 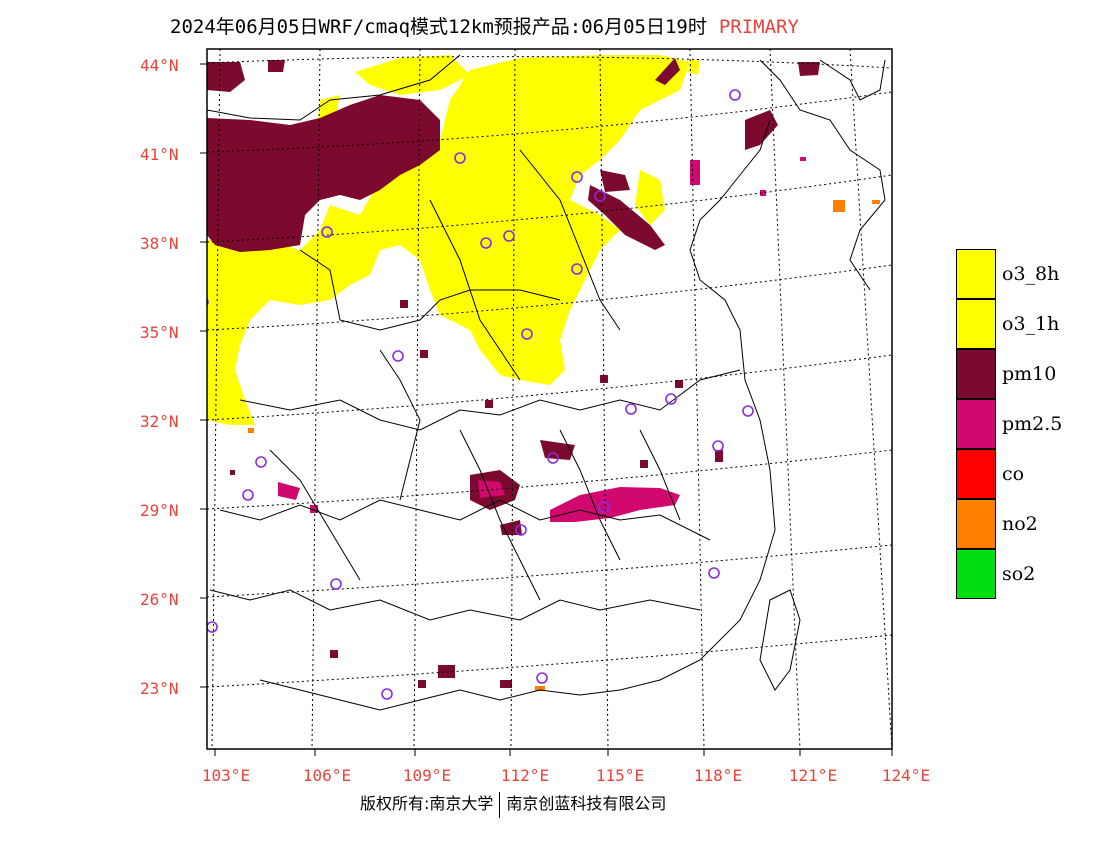 What do you see at coordinates (525, 775) in the screenshot?
I see `lon-label: 112°E` at bounding box center [525, 775].